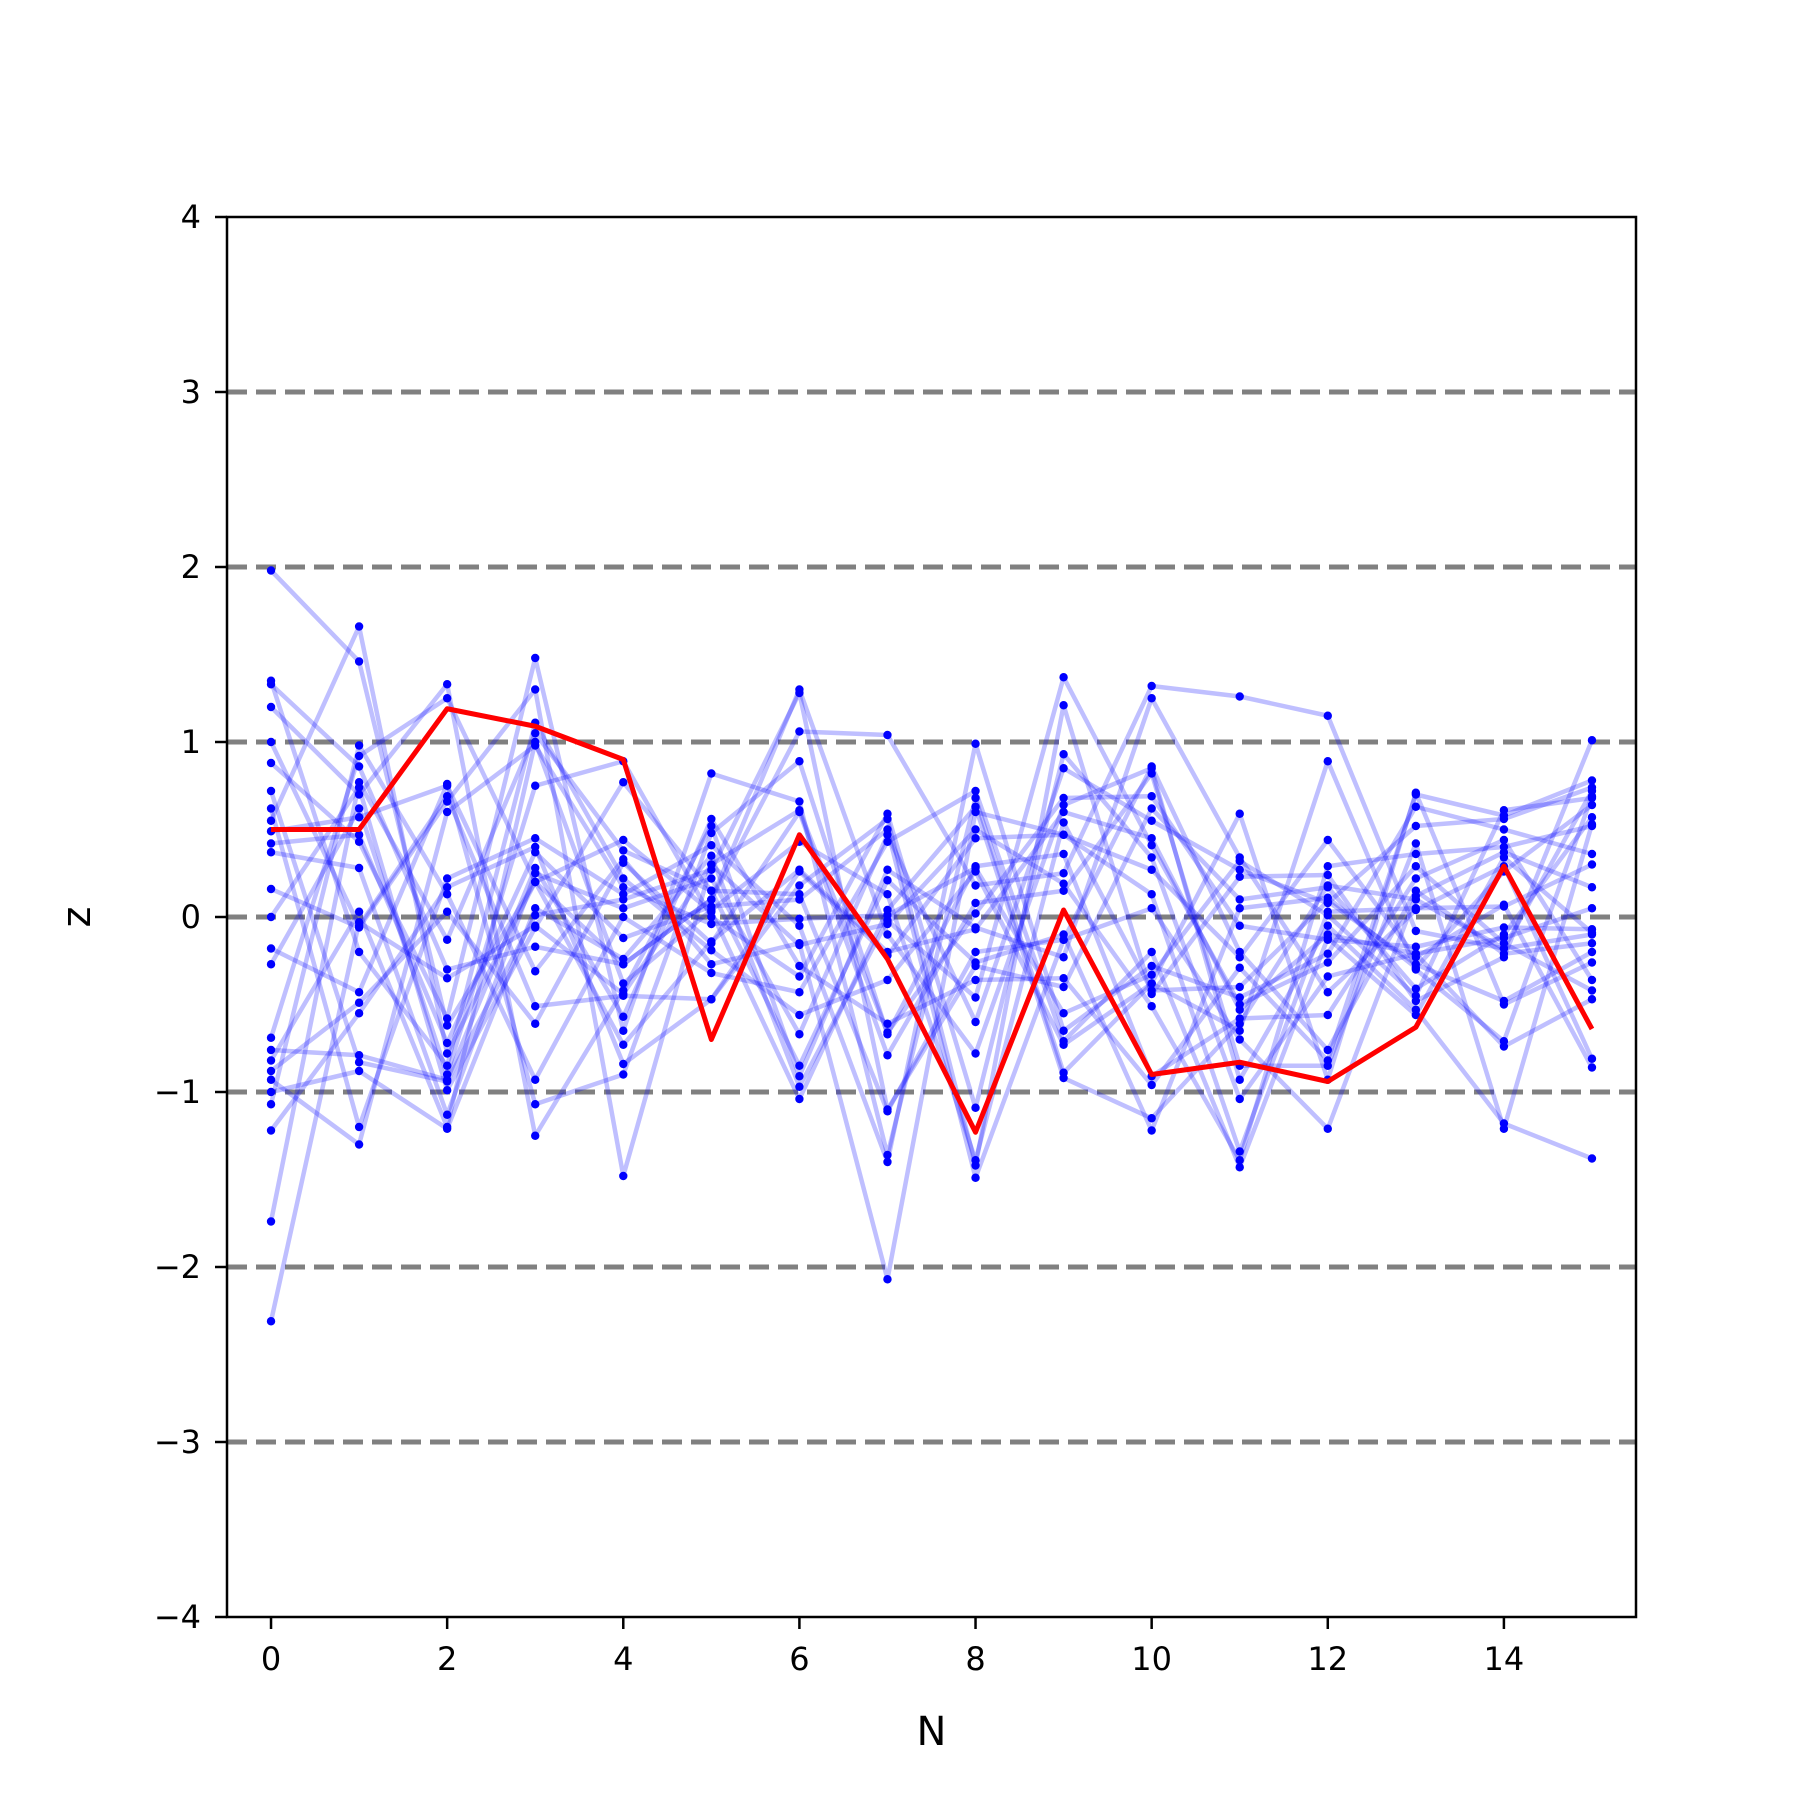  What do you see at coordinates (177, 1092) in the screenshot?
I see `y-tick-label: −1` at bounding box center [177, 1092].